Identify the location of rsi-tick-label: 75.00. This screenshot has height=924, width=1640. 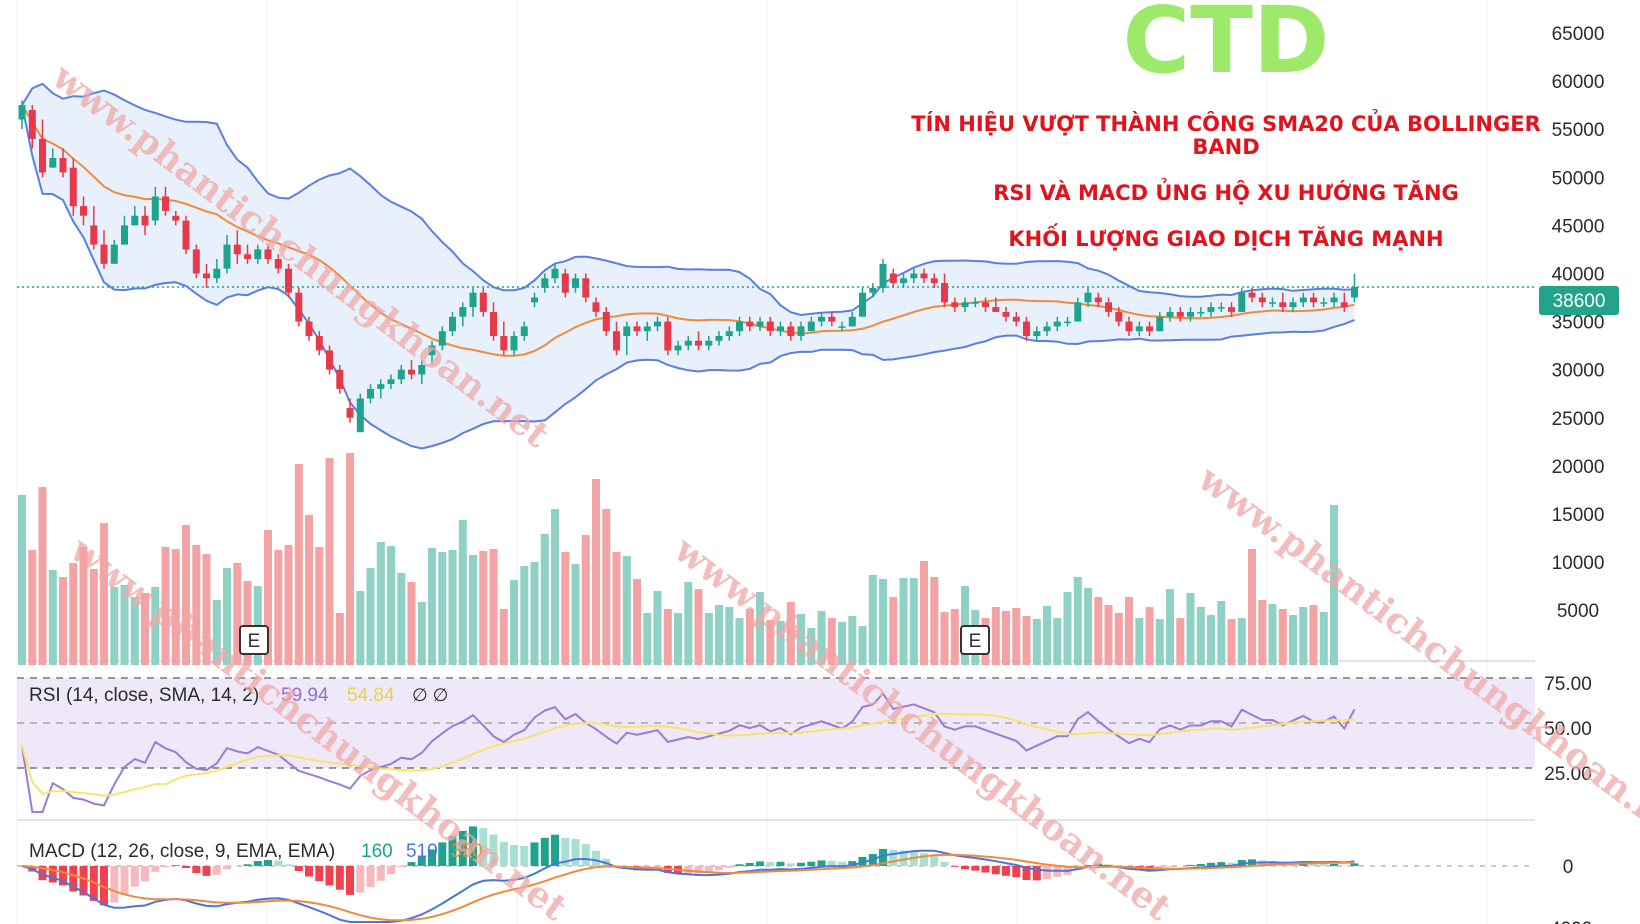
(1568, 684).